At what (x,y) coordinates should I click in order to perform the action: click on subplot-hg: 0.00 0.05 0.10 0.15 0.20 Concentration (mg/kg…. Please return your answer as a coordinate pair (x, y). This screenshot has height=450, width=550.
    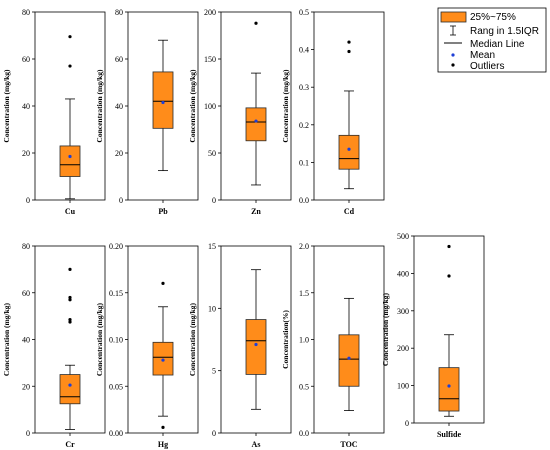
    Looking at the image, I should click on (147, 345).